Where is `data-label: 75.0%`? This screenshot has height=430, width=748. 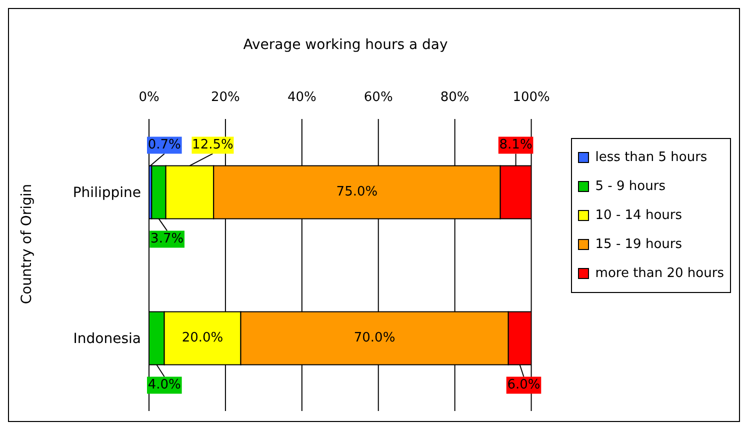
data-label: 75.0% is located at coordinates (357, 192).